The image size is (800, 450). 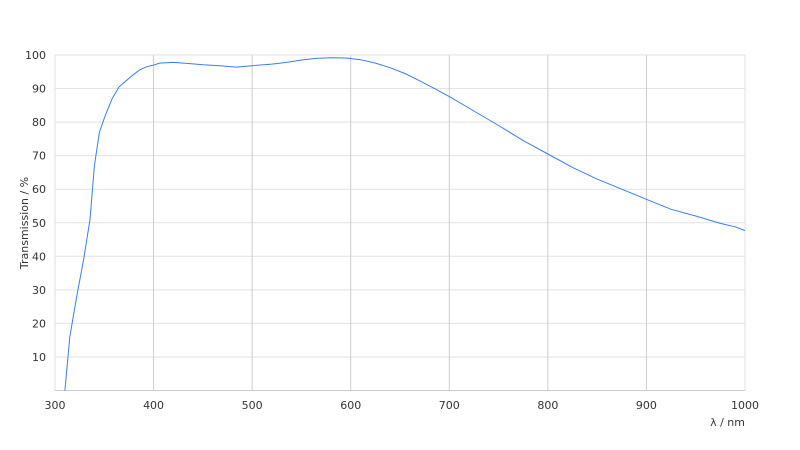 What do you see at coordinates (745, 405) in the screenshot?
I see `x-tick-label: 1000` at bounding box center [745, 405].